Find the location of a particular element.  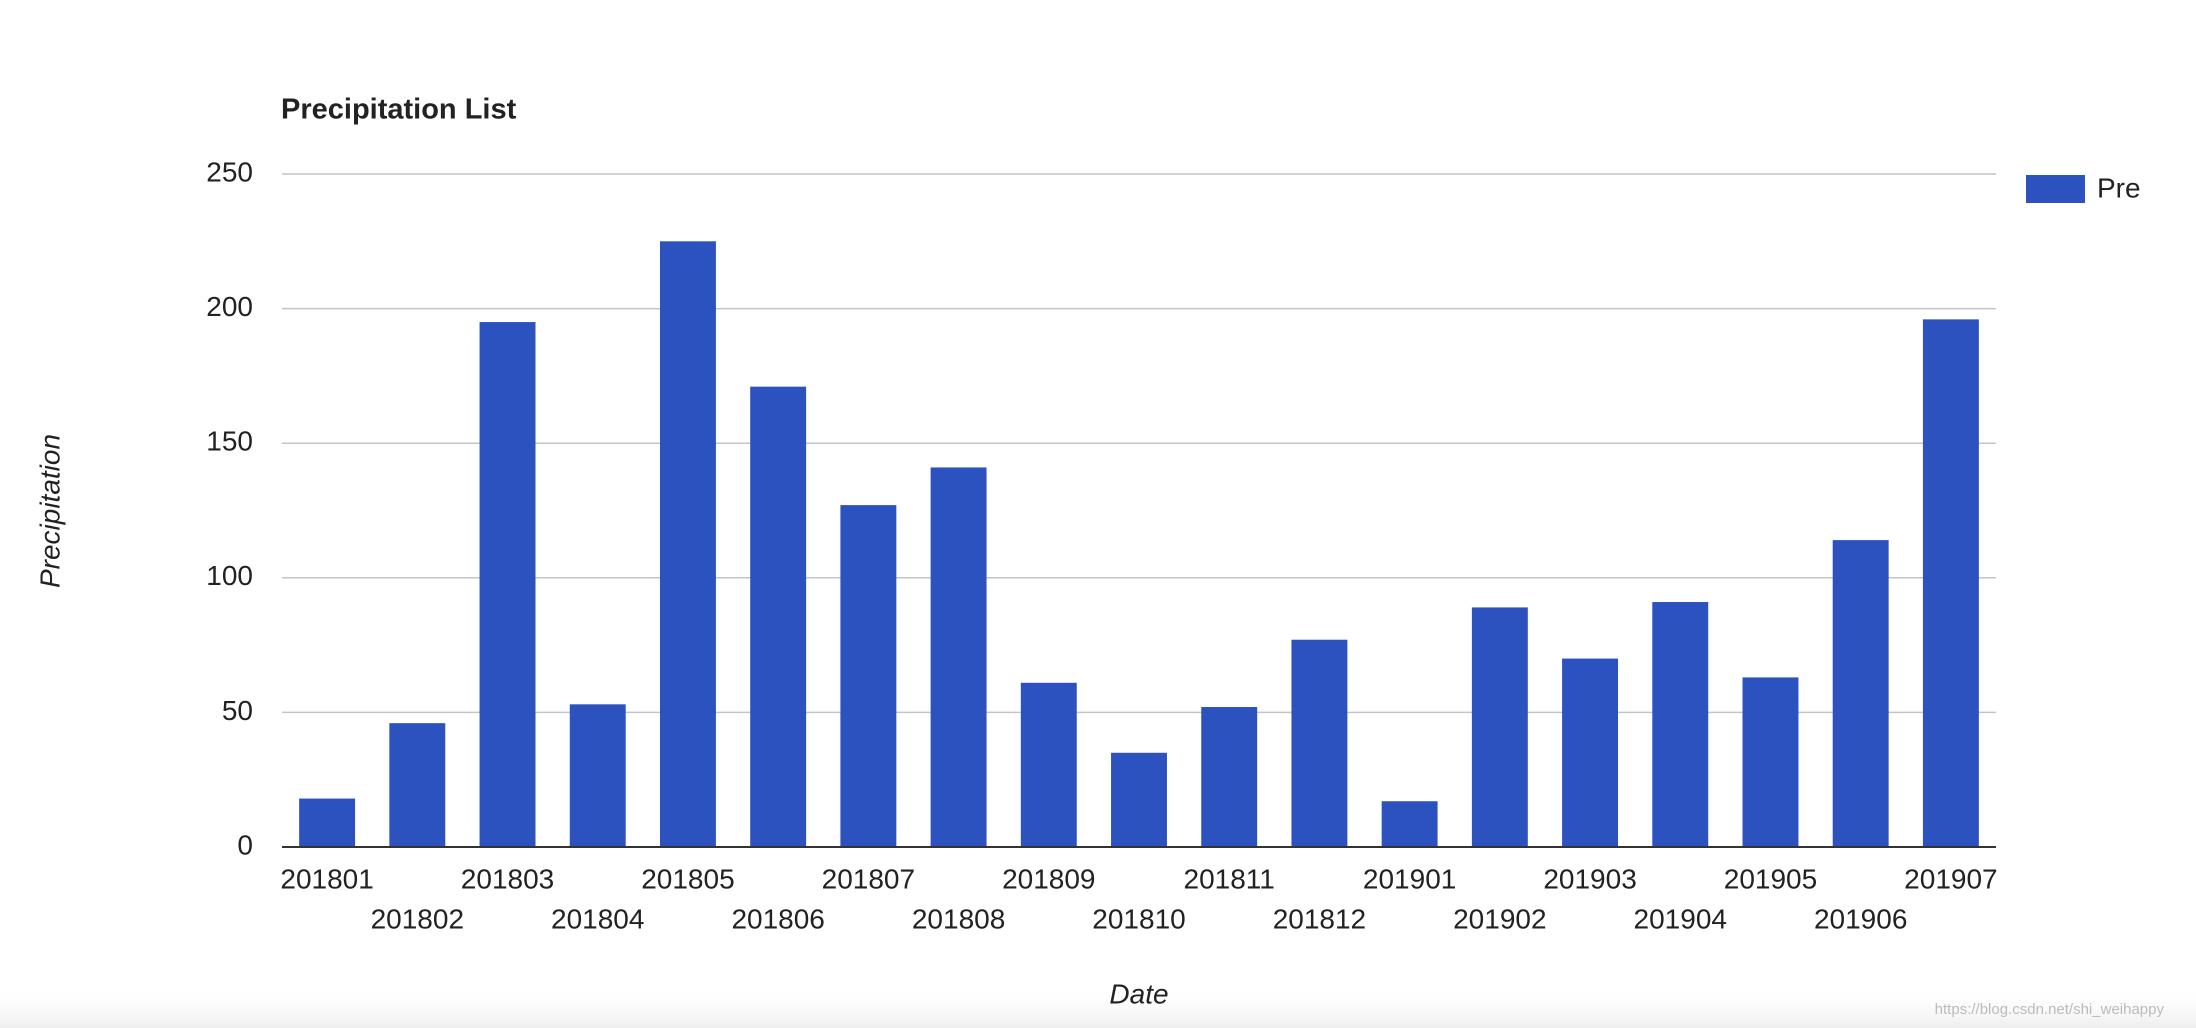

legend-swatch is located at coordinates (2055, 189).